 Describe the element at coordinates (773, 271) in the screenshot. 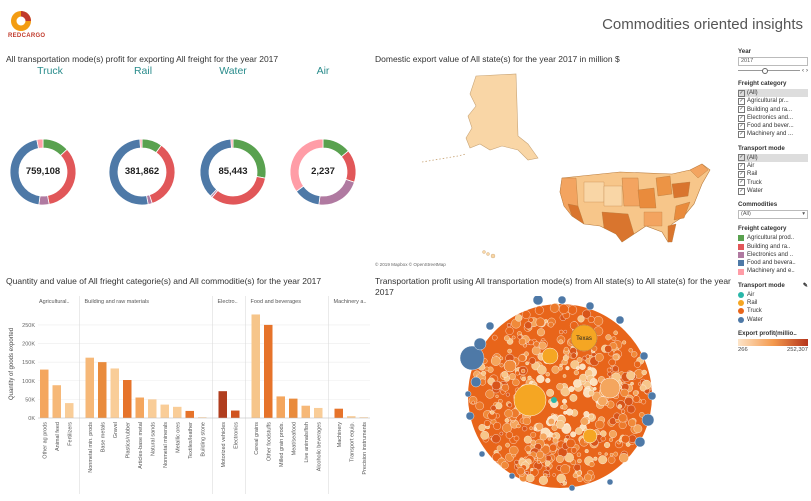

I see `freight-legend-item: Machinery and e..` at that location.